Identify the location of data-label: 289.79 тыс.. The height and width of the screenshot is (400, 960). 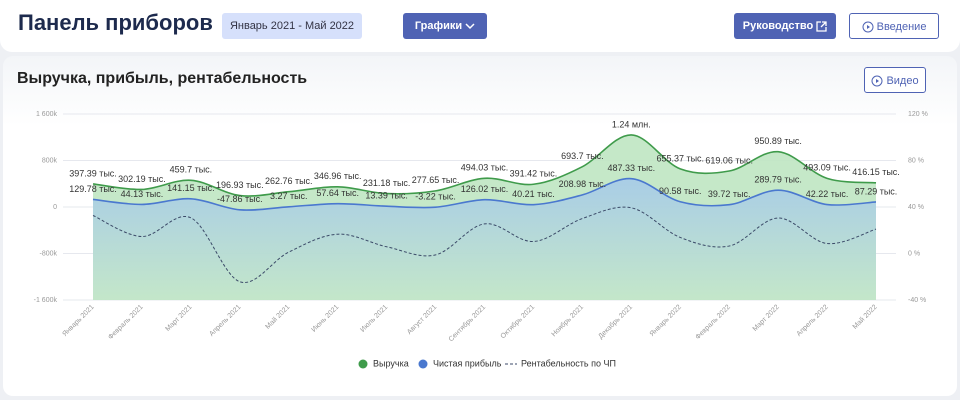
(778, 180).